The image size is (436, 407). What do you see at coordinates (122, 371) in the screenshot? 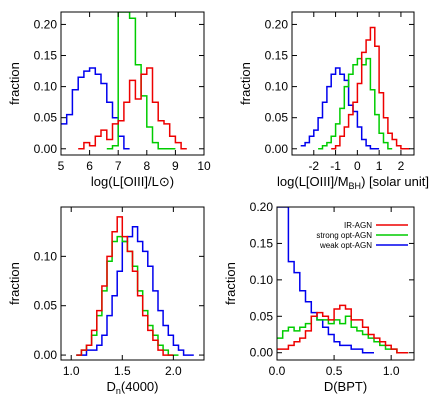
I see `x-tick-label: 1.5` at bounding box center [122, 371].